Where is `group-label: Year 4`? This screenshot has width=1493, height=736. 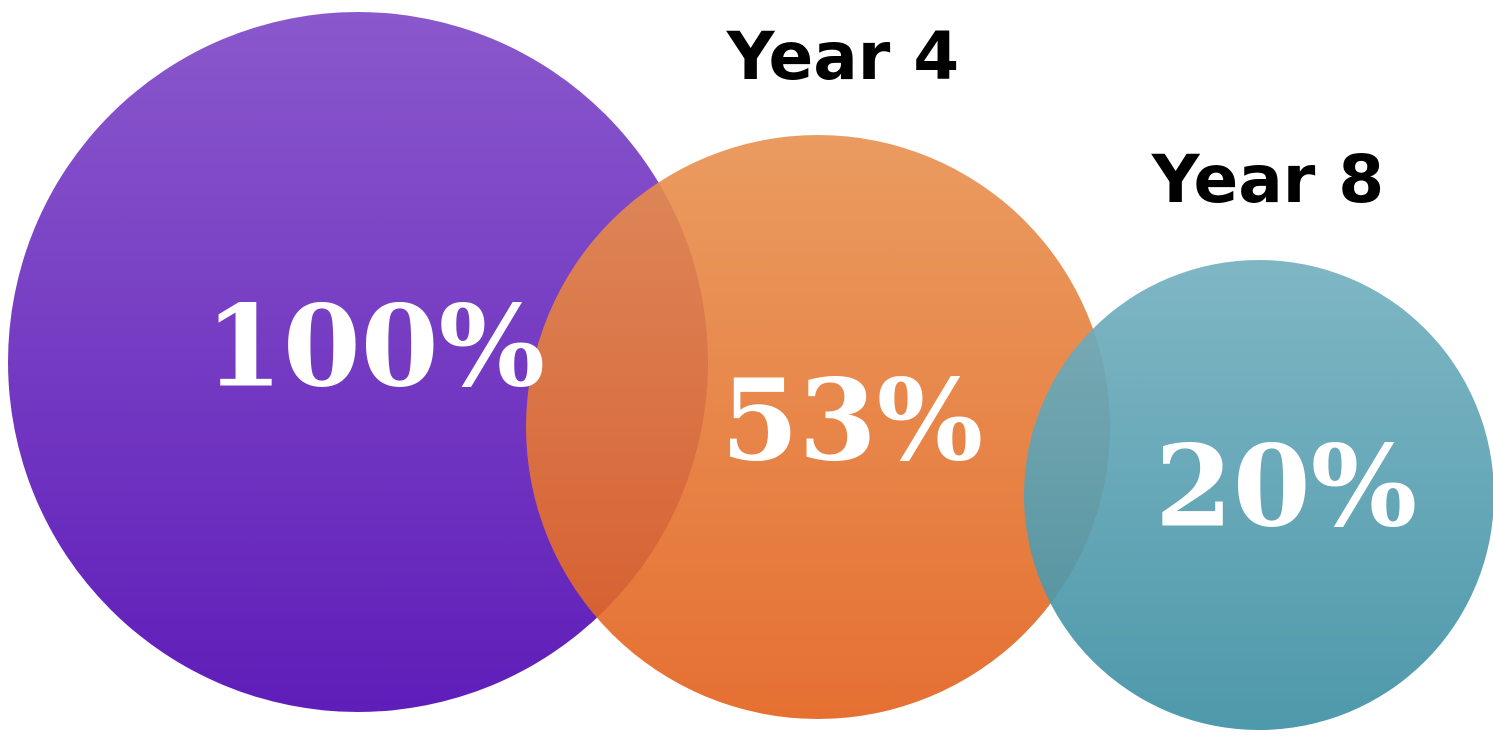
group-label: Year 4 is located at coordinates (842, 56).